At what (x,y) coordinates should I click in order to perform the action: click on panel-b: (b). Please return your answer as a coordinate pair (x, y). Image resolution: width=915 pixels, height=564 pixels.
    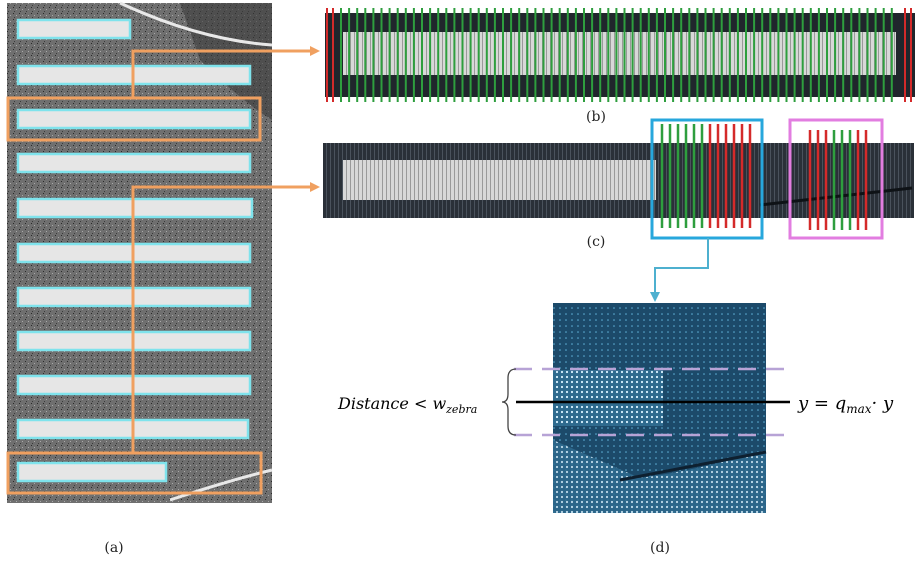
    Looking at the image, I should click on (620, 66).